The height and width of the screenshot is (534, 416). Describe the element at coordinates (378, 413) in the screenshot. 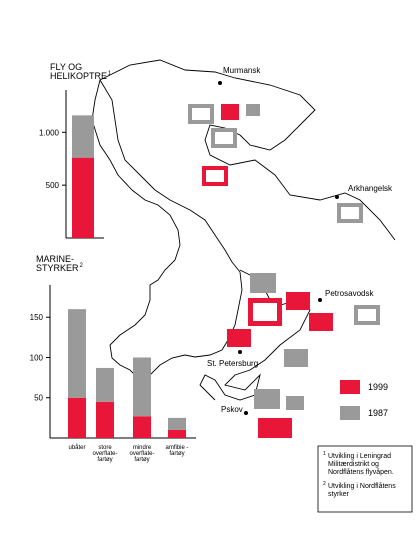

I see `legend-label: 1987` at that location.